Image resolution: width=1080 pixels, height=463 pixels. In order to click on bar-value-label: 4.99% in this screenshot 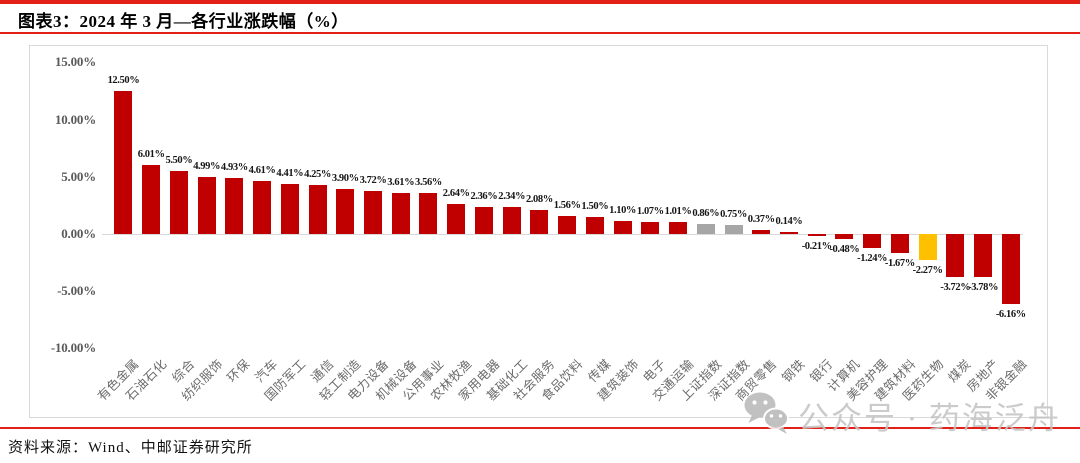, I will do `click(207, 166)`.